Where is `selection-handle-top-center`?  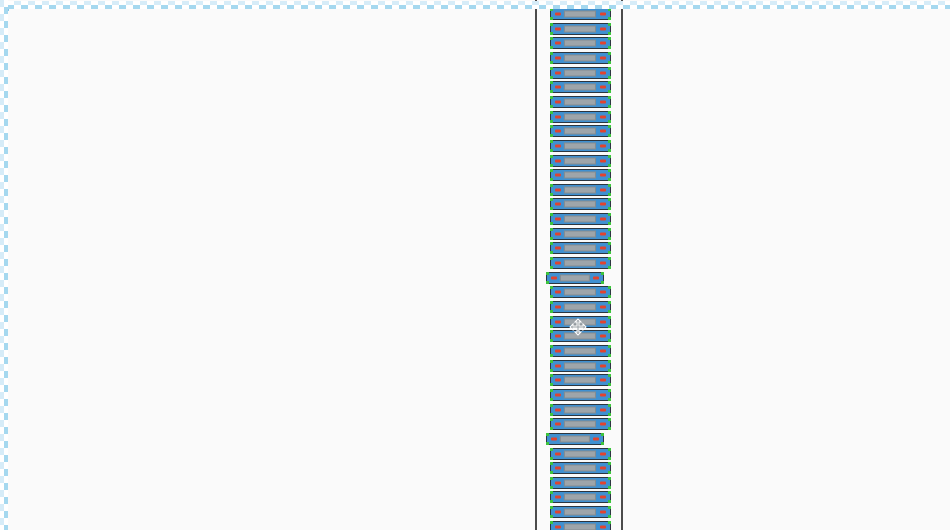 selection-handle-top-center is located at coordinates (575, 5).